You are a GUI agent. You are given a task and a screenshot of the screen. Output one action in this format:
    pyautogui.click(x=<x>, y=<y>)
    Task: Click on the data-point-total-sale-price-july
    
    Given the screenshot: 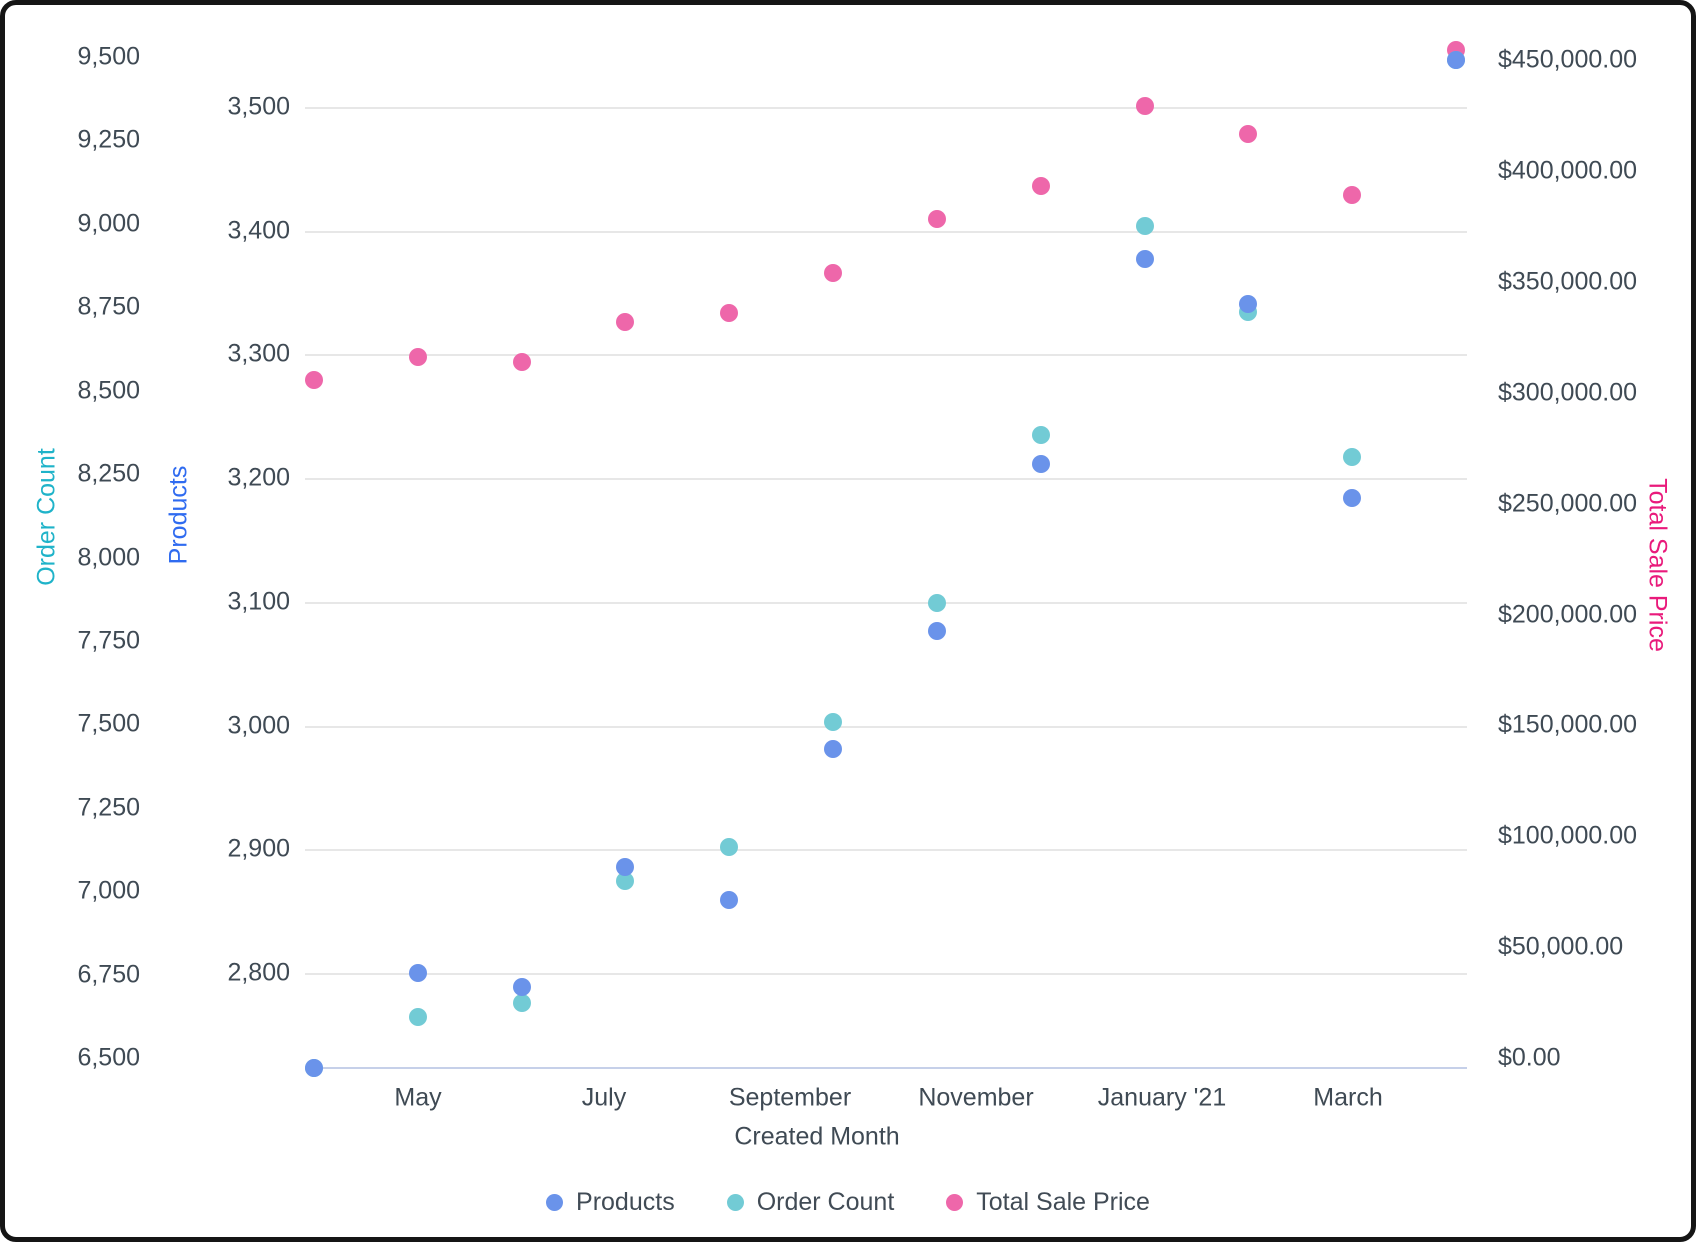 What is the action you would take?
    pyautogui.click(x=625, y=322)
    